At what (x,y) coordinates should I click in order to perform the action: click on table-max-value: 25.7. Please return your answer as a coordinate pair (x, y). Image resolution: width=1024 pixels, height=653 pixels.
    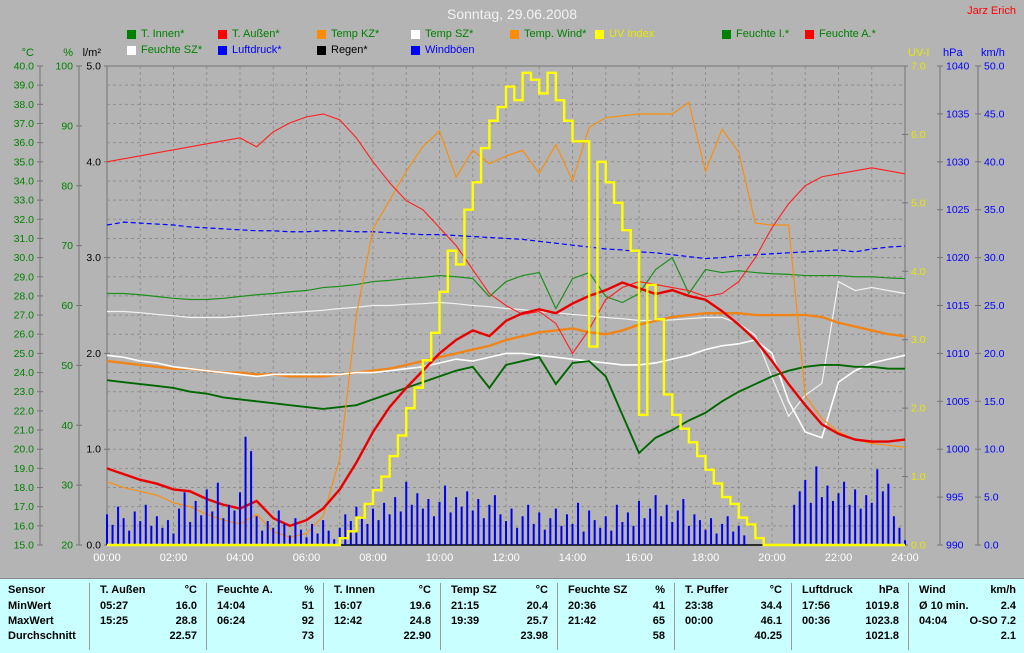
    Looking at the image, I should click on (537, 621).